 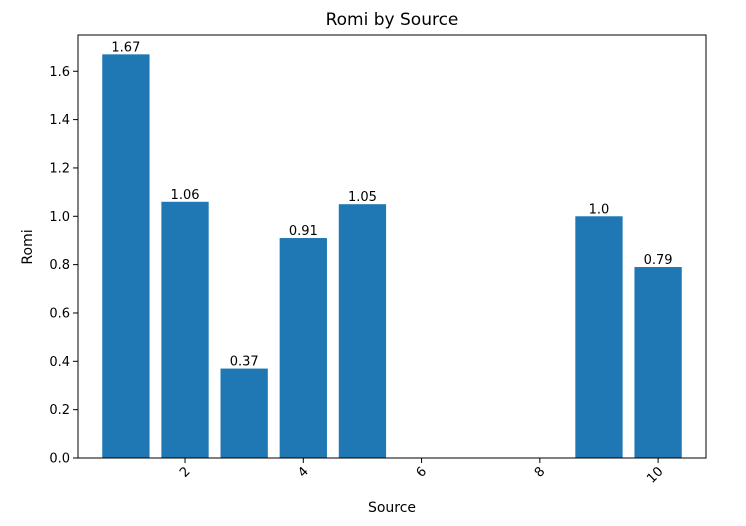 What do you see at coordinates (392, 508) in the screenshot?
I see `x-axis-label: Source` at bounding box center [392, 508].